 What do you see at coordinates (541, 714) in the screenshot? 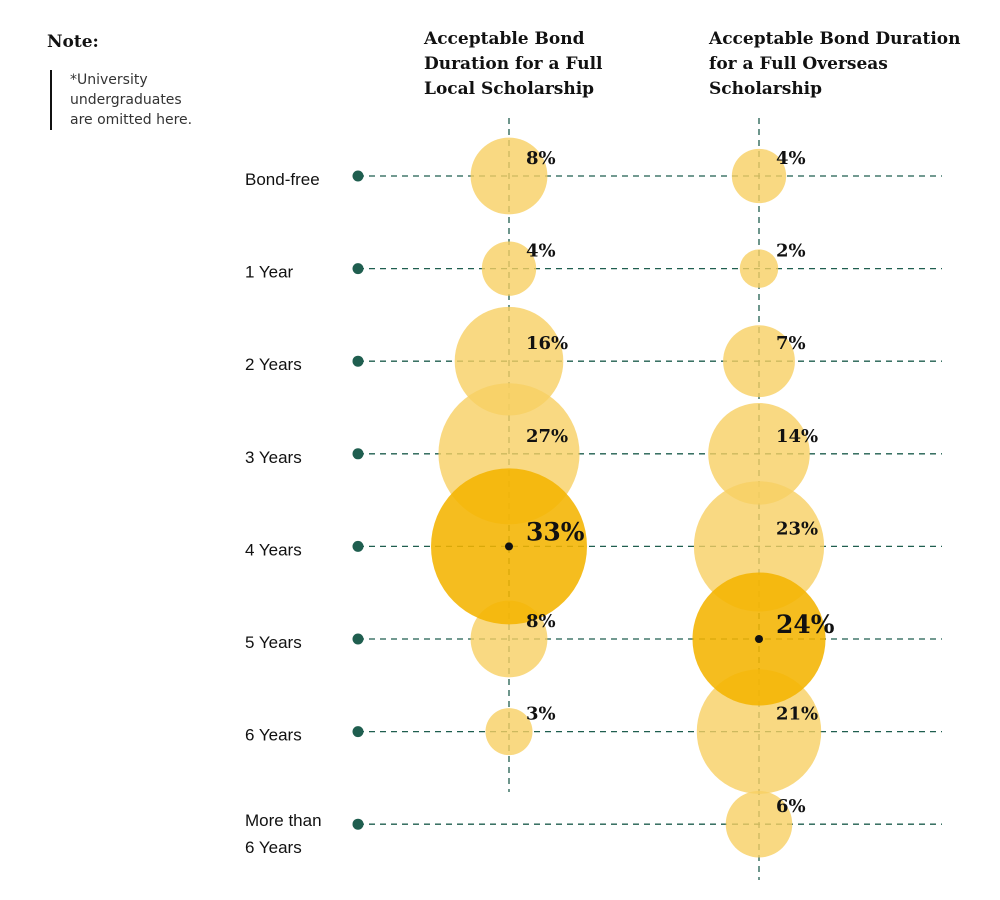
I see `value-label: 3%` at bounding box center [541, 714].